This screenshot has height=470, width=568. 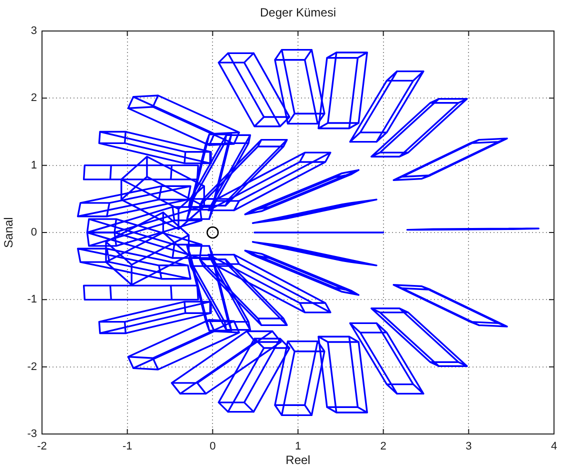 I want to click on y-tick-label: 1, so click(x=33, y=165).